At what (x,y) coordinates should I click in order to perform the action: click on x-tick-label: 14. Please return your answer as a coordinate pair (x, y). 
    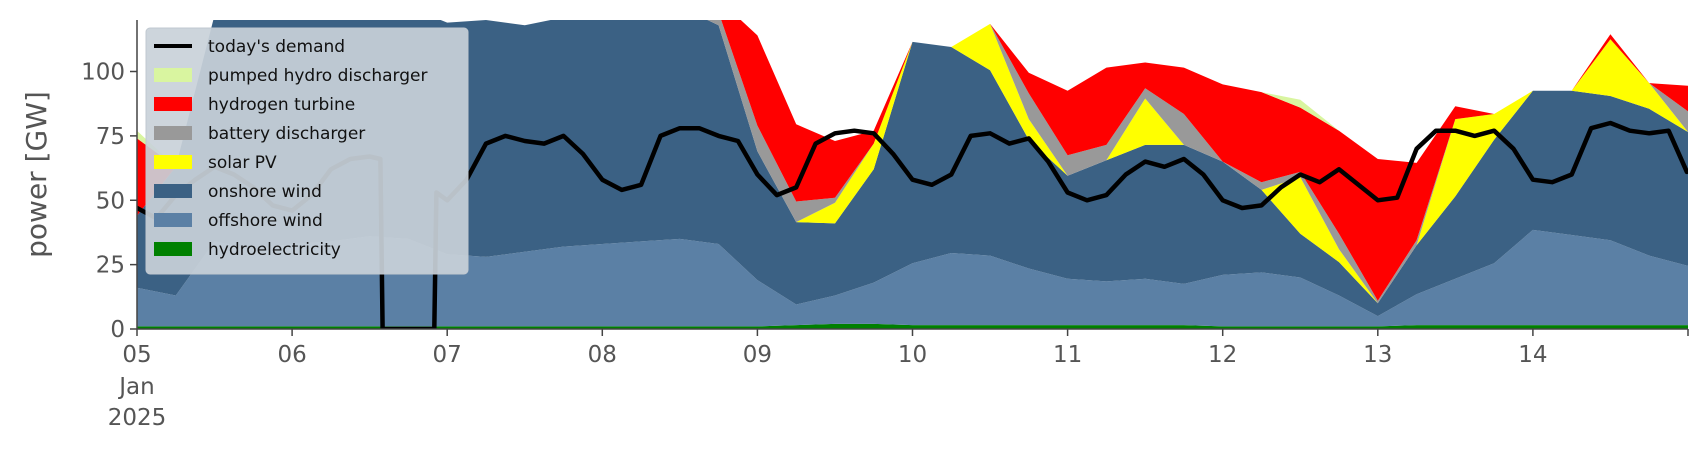
    Looking at the image, I should click on (1532, 355).